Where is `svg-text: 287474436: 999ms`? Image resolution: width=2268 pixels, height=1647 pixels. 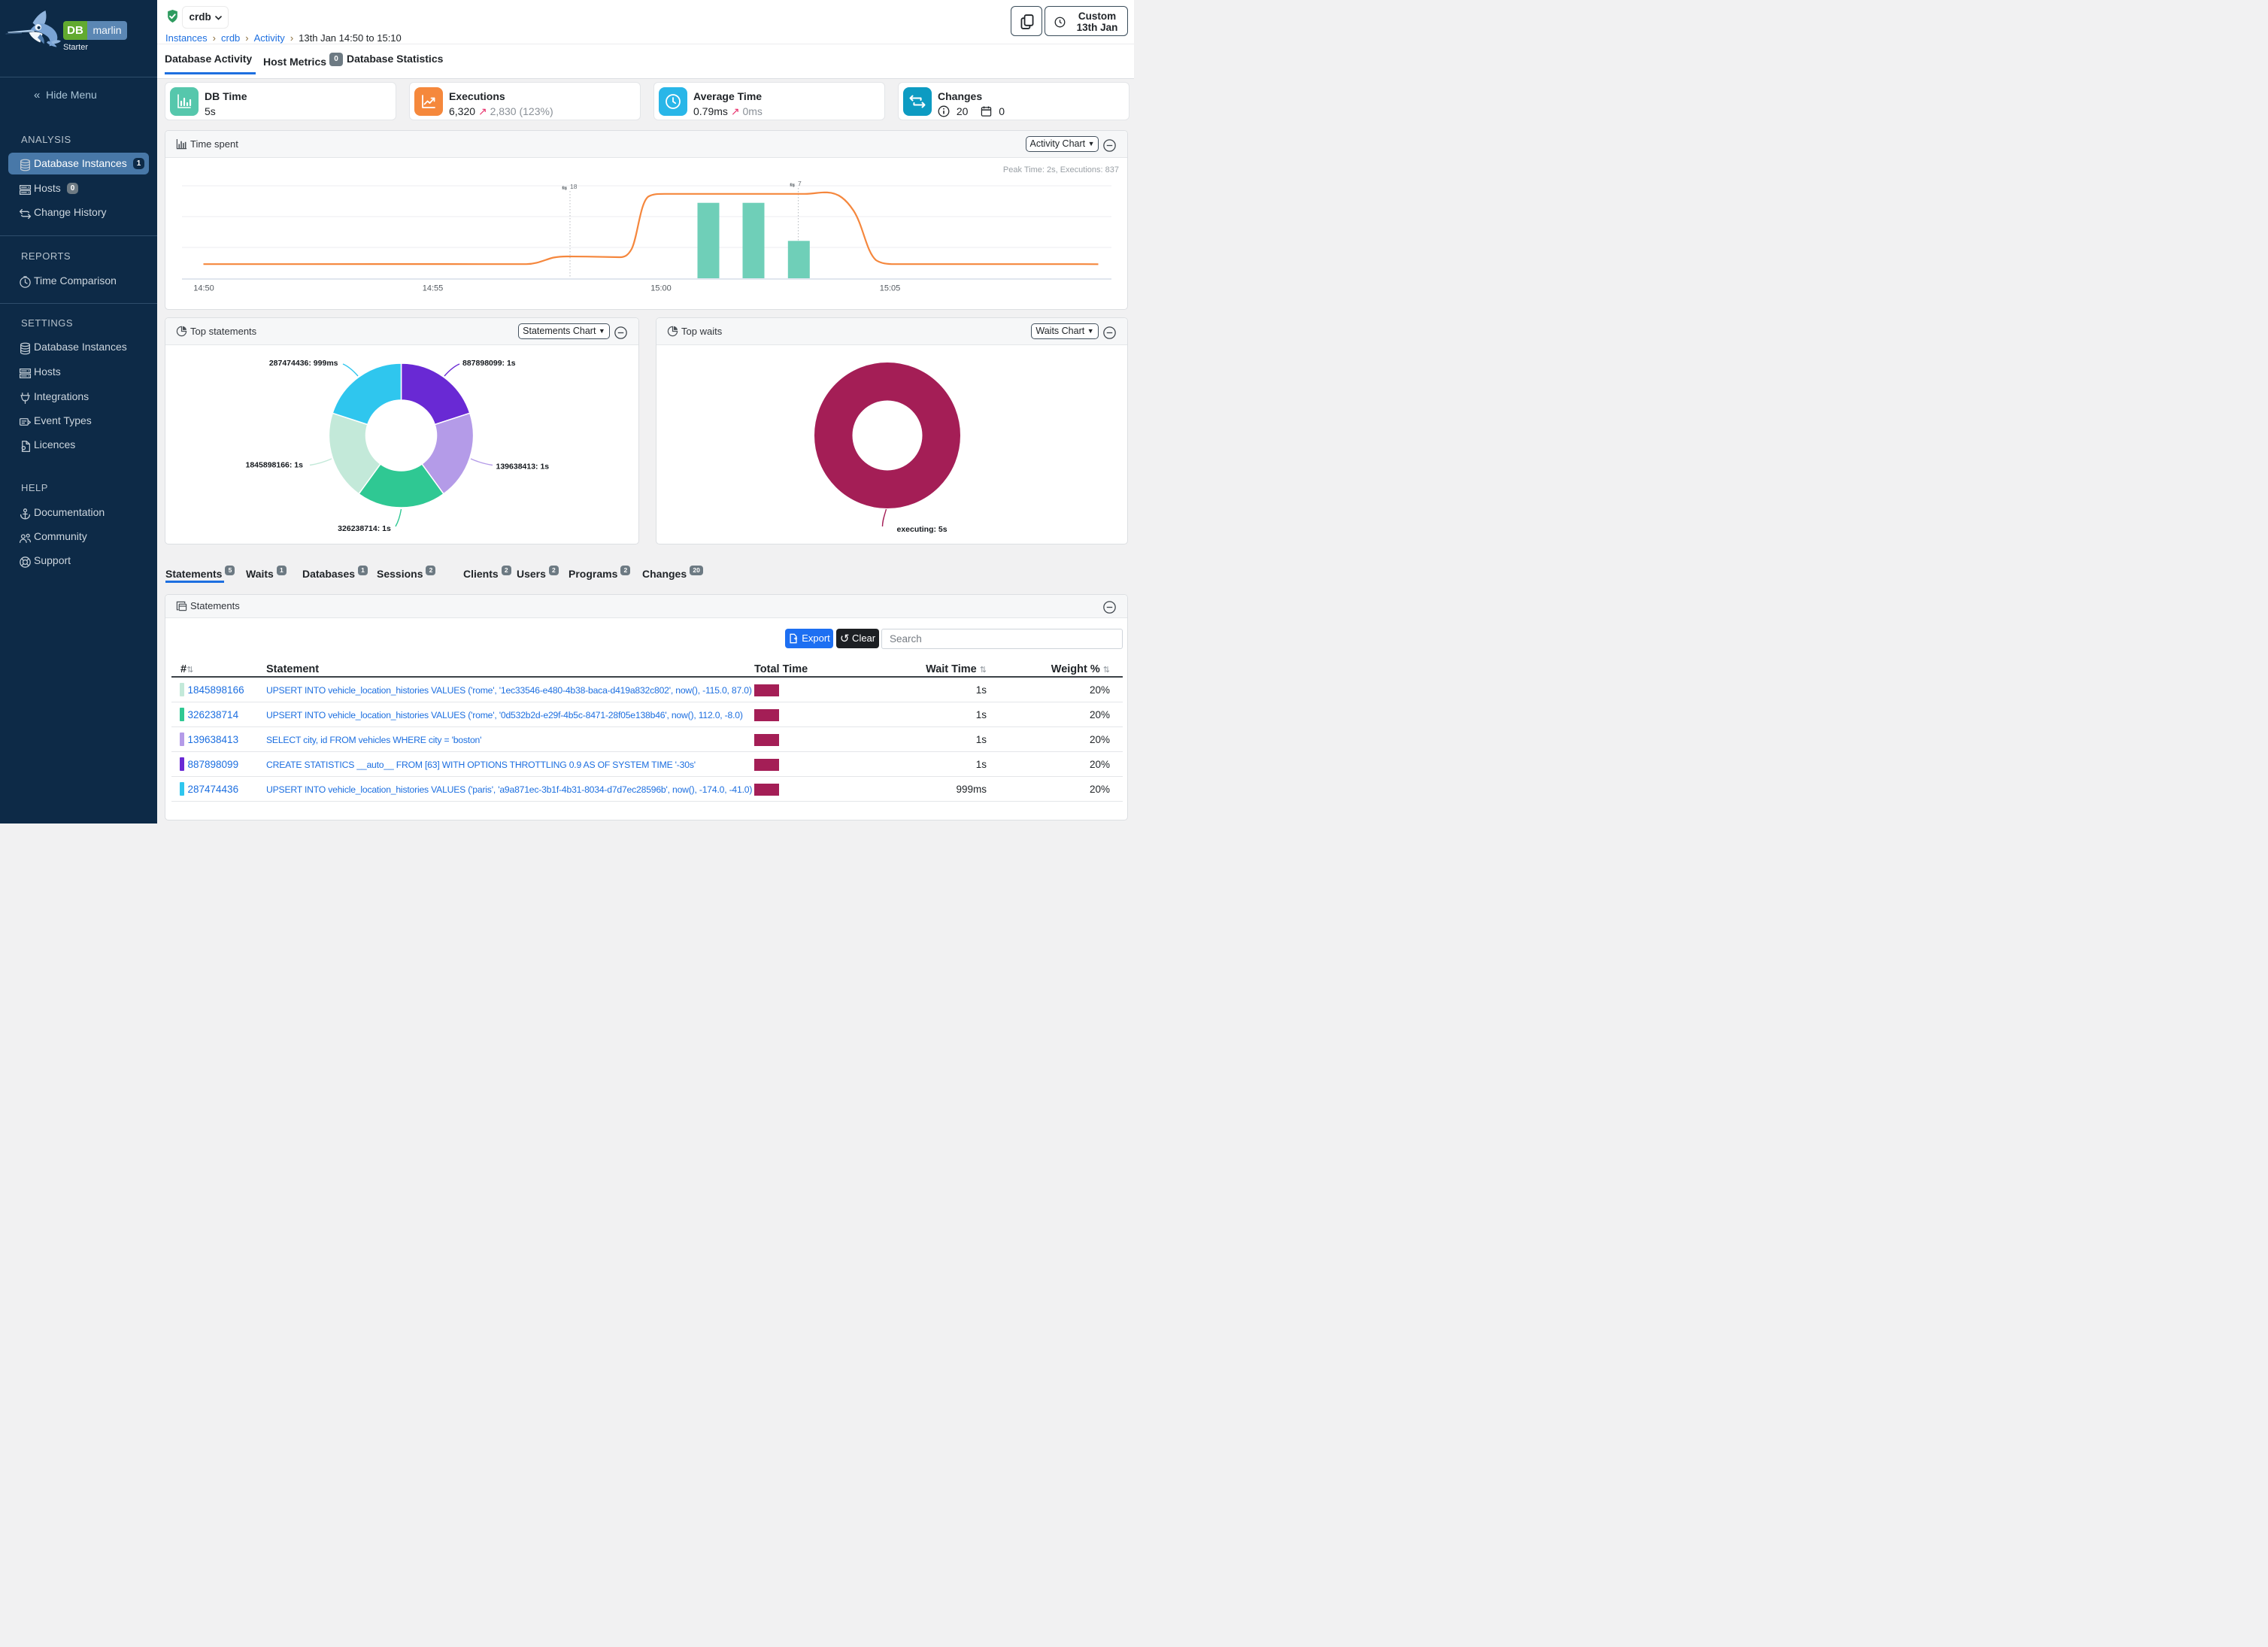 svg-text: 287474436: 999ms is located at coordinates (303, 363).